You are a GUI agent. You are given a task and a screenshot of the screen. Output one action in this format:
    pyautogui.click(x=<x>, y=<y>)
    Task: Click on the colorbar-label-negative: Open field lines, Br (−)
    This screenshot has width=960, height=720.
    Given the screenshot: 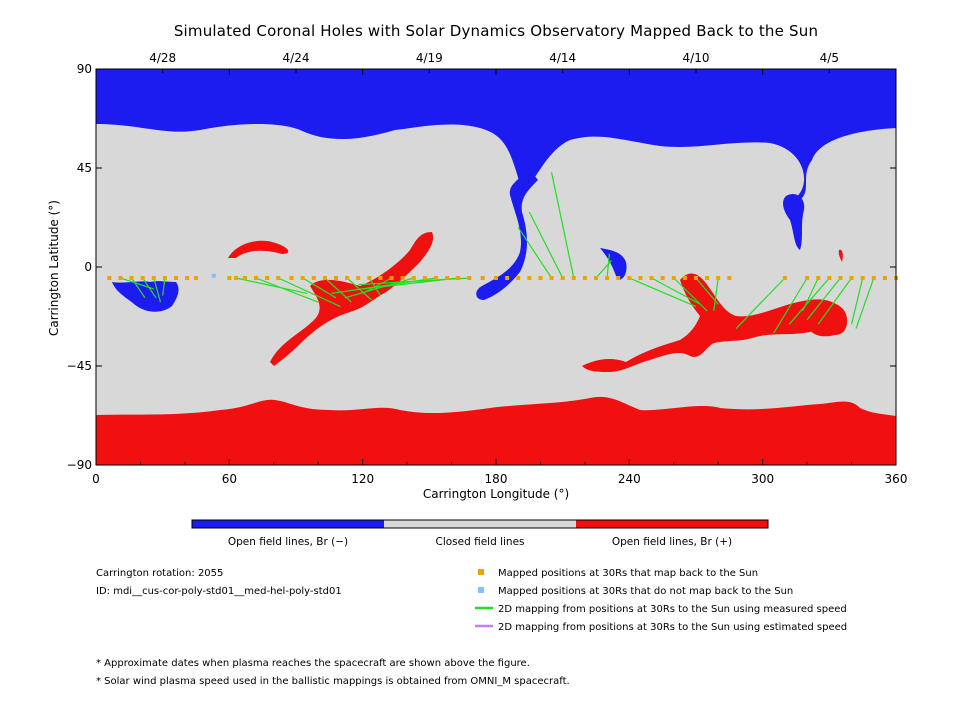 What is the action you would take?
    pyautogui.click(x=288, y=542)
    